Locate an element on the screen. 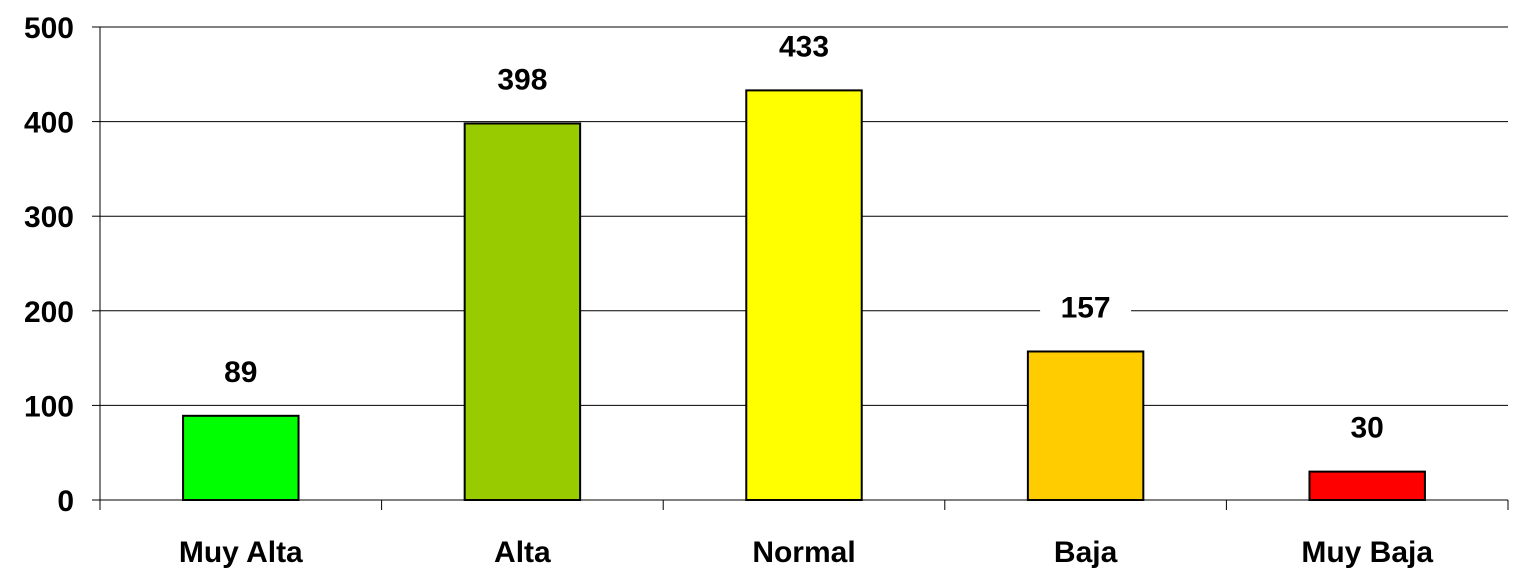 This screenshot has height=571, width=1519. y-tick-label: 200 is located at coordinates (49, 312).